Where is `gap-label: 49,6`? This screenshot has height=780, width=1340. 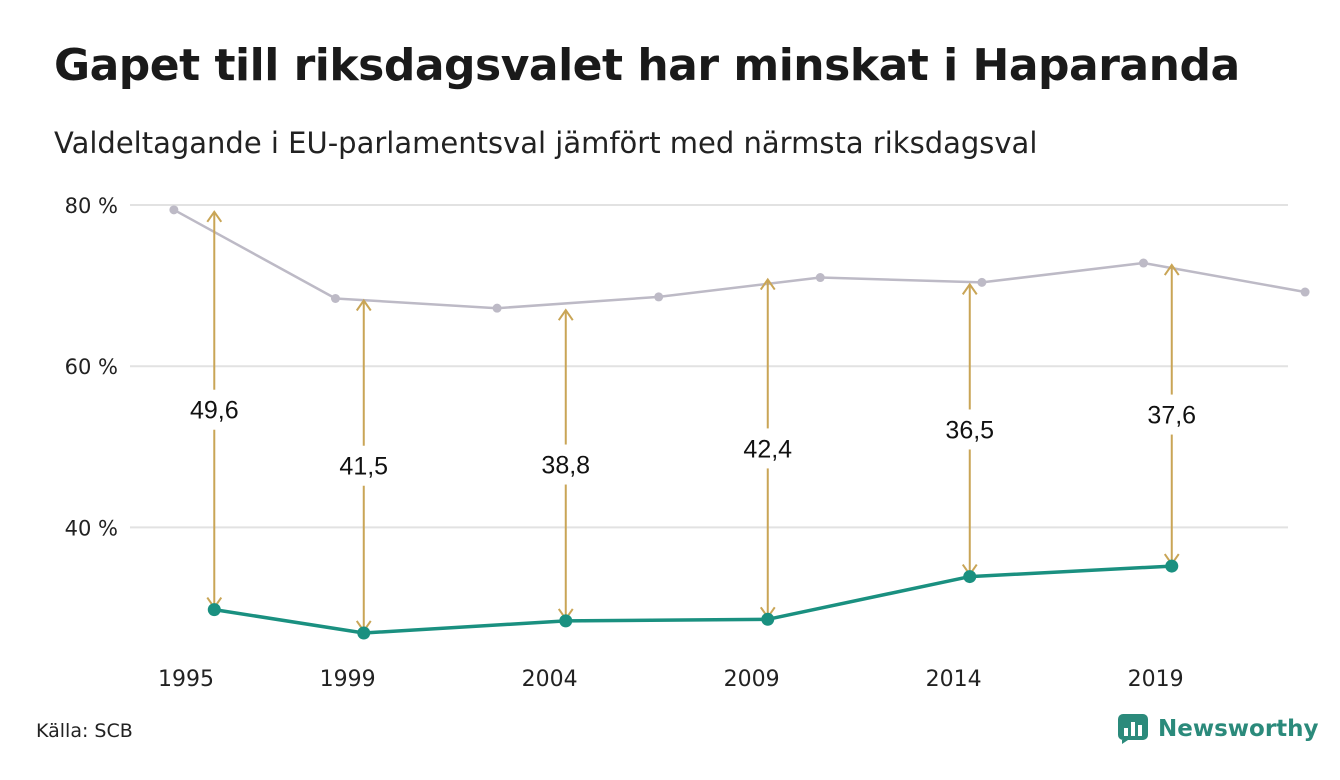
gap-label: 49,6 is located at coordinates (214, 411).